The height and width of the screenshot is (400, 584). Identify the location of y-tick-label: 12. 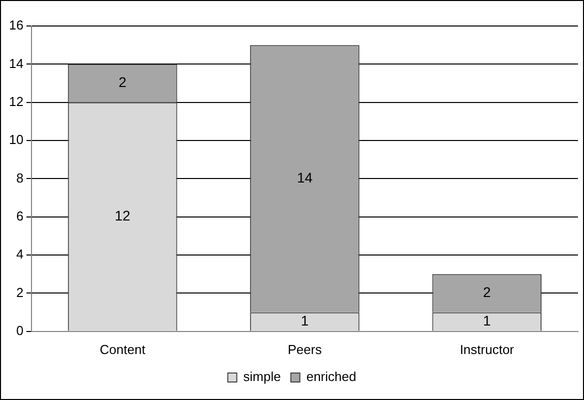
(16, 101).